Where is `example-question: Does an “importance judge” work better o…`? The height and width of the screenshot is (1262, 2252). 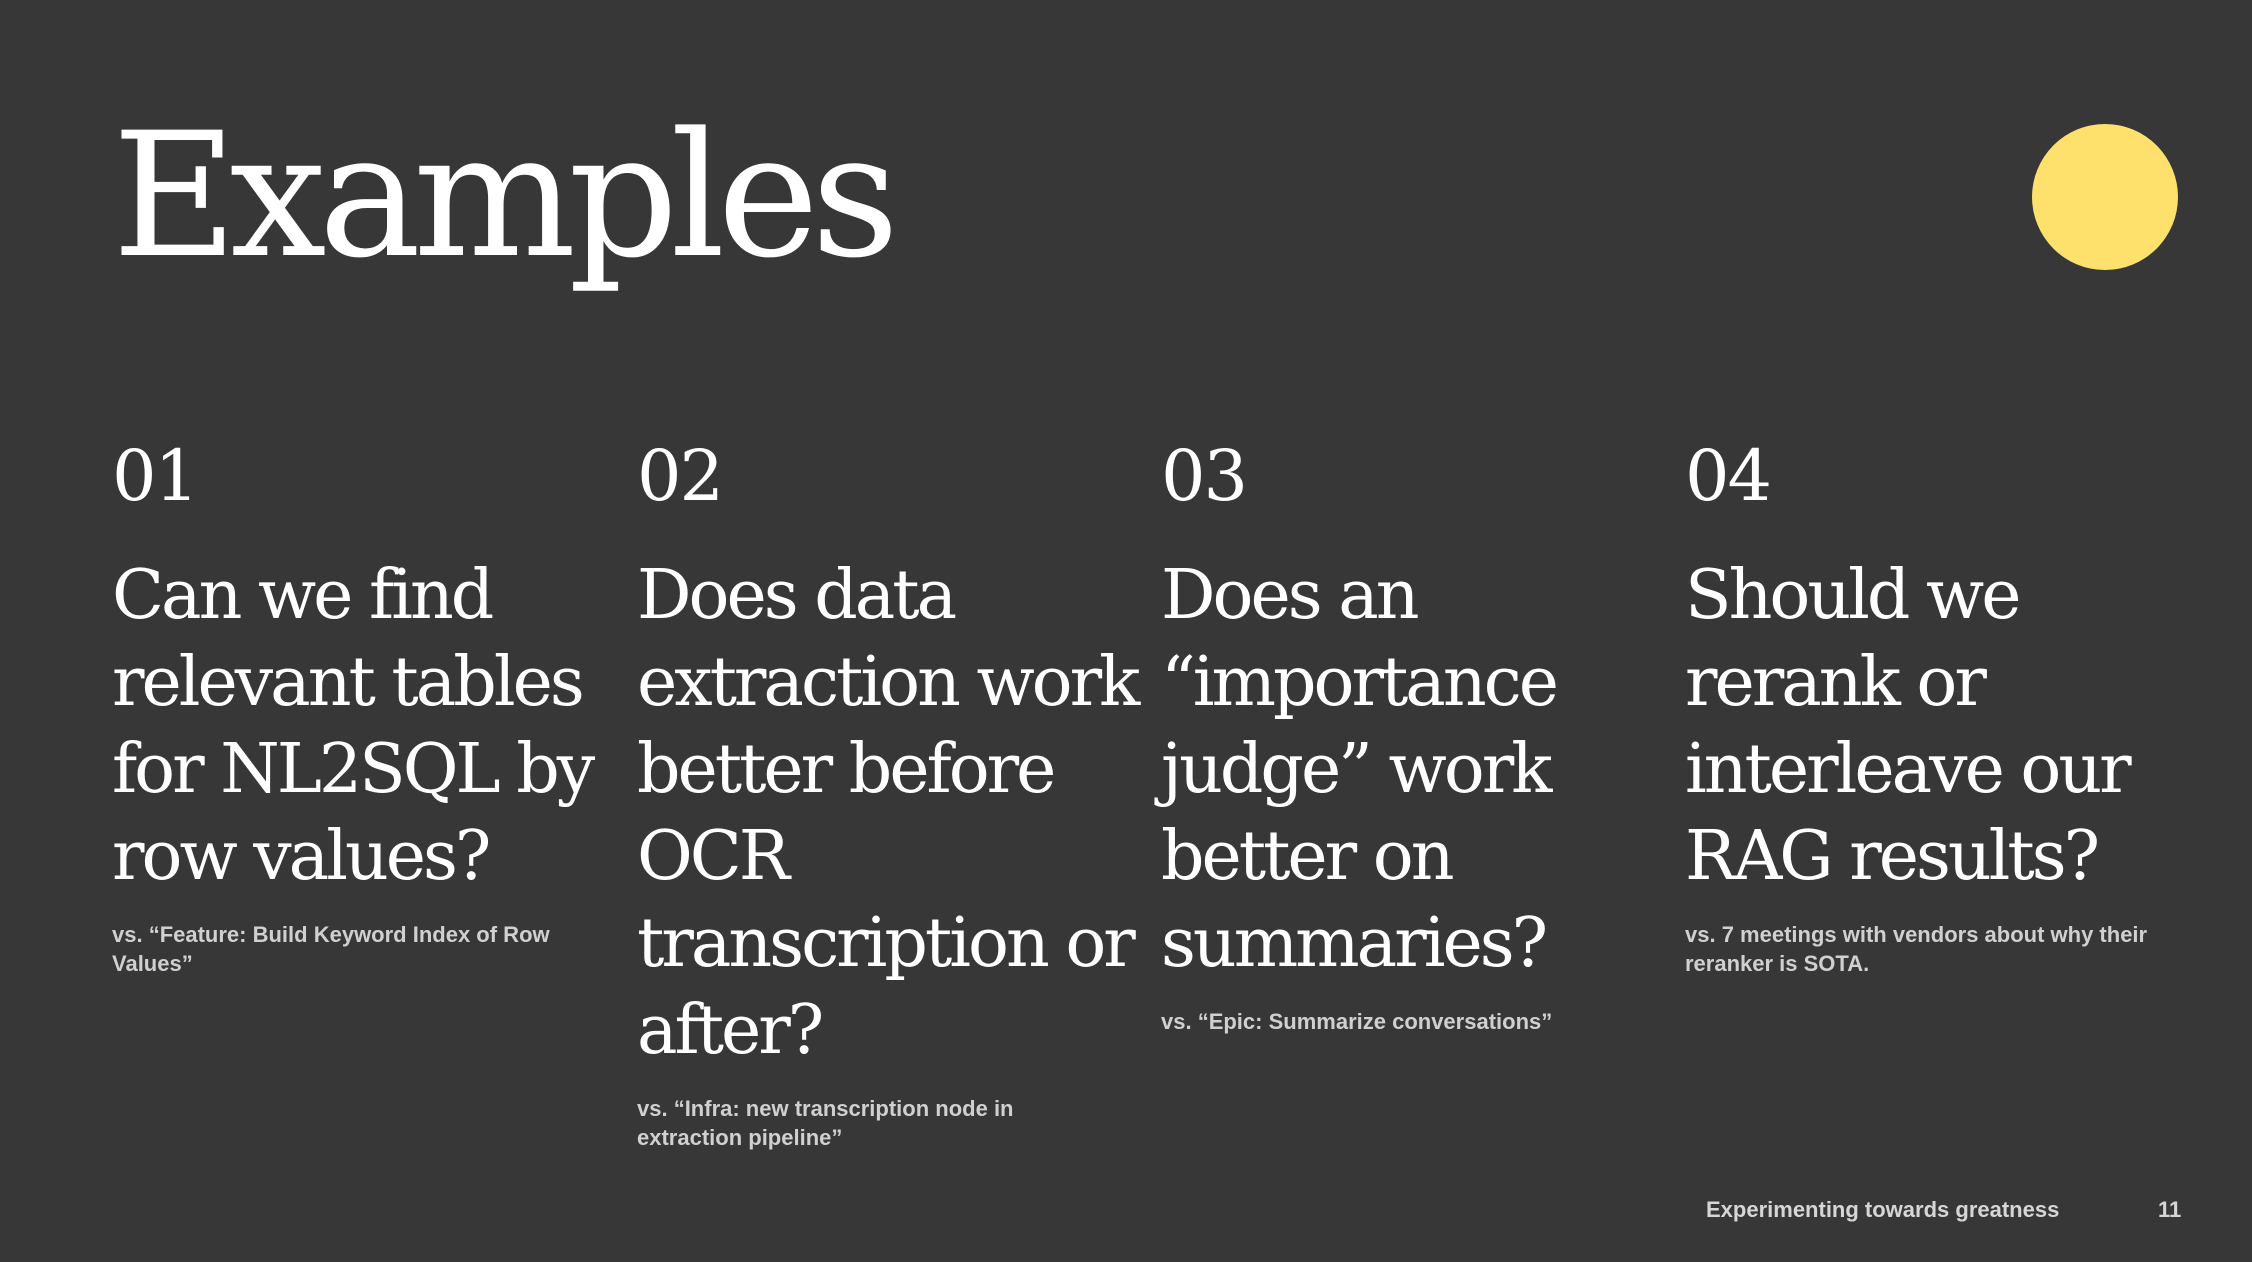 example-question: Does an “importance judge” work better o… is located at coordinates (1360, 769).